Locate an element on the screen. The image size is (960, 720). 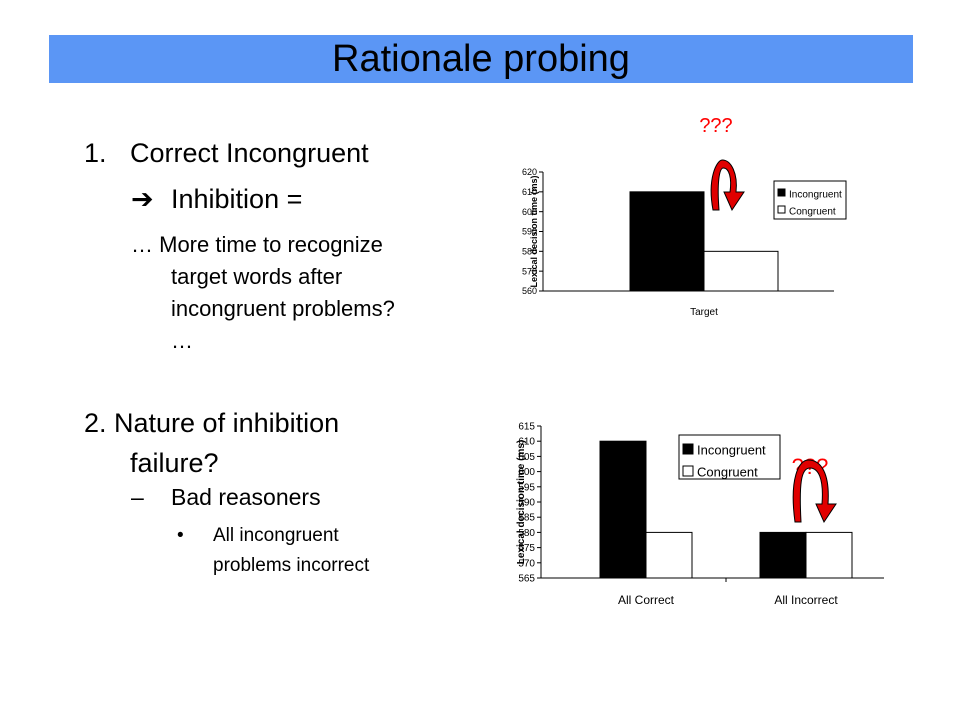
point2-bullet: • All incongruent problems incorrect is located at coordinates (273, 551).